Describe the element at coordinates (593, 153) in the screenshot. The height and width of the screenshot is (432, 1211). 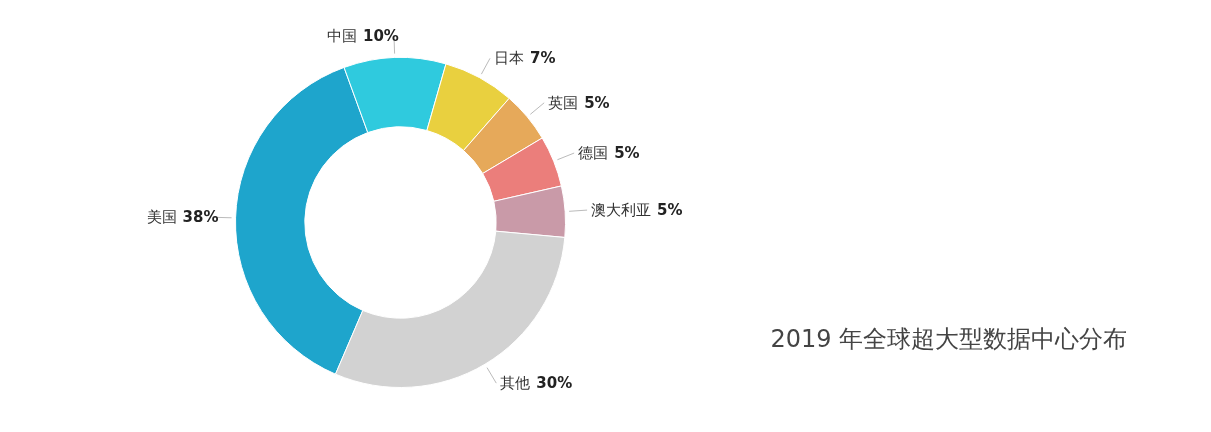
I see `slice-label: 德国` at that location.